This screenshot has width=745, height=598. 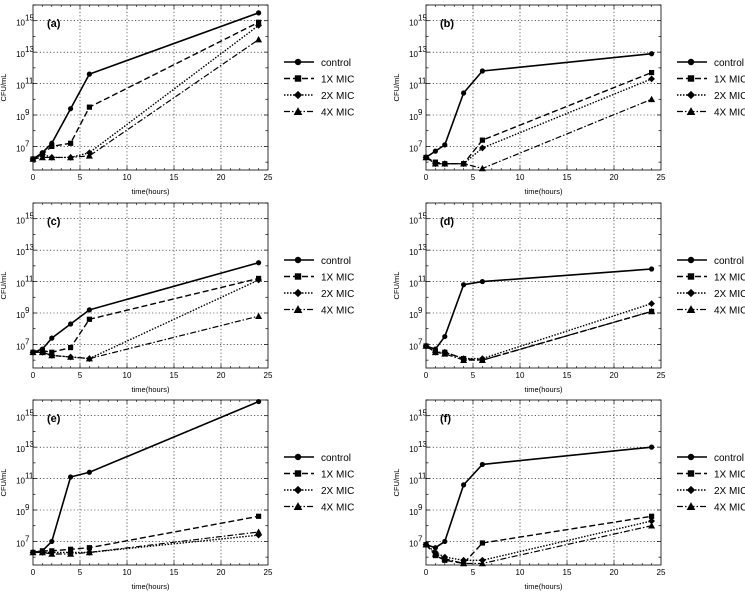 I want to click on legend-marker-diamond, so click(x=691, y=490).